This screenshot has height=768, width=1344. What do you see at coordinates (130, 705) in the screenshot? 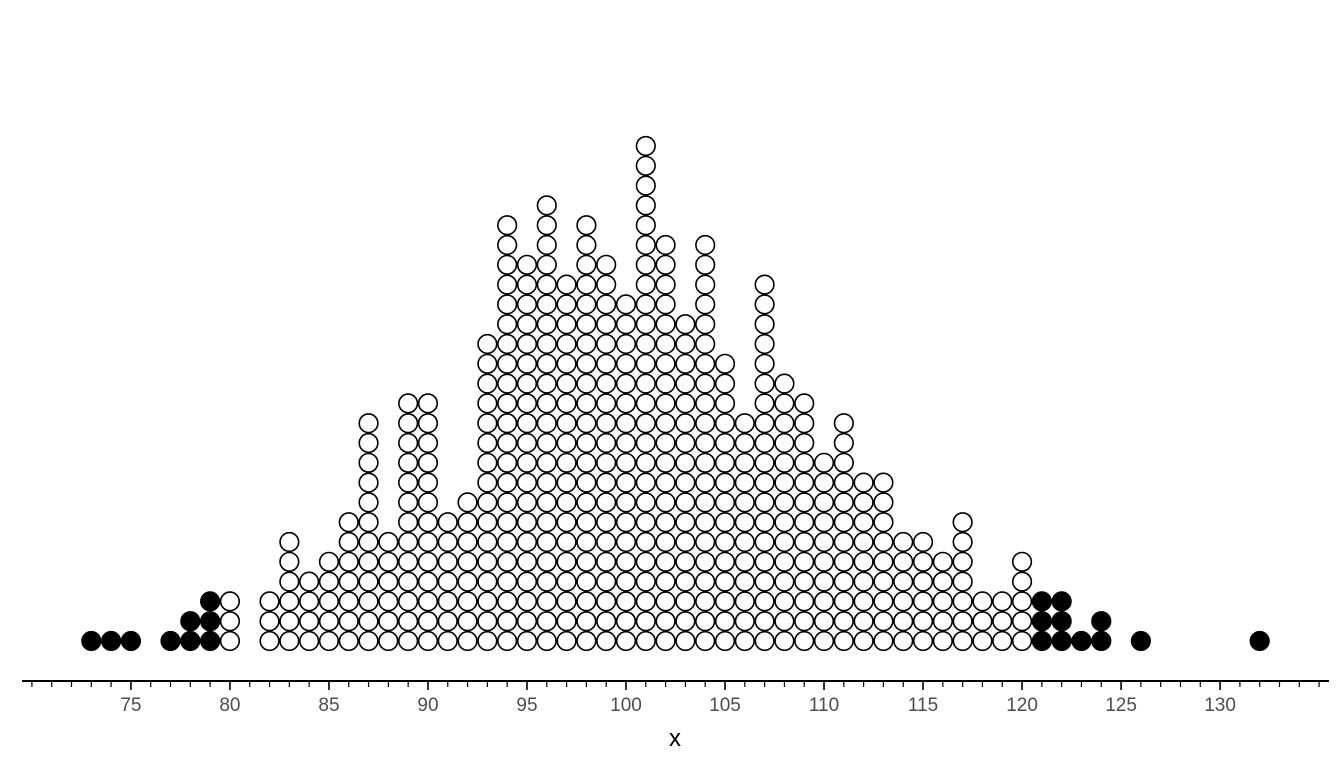
I see `tick-label-75: 75` at bounding box center [130, 705].